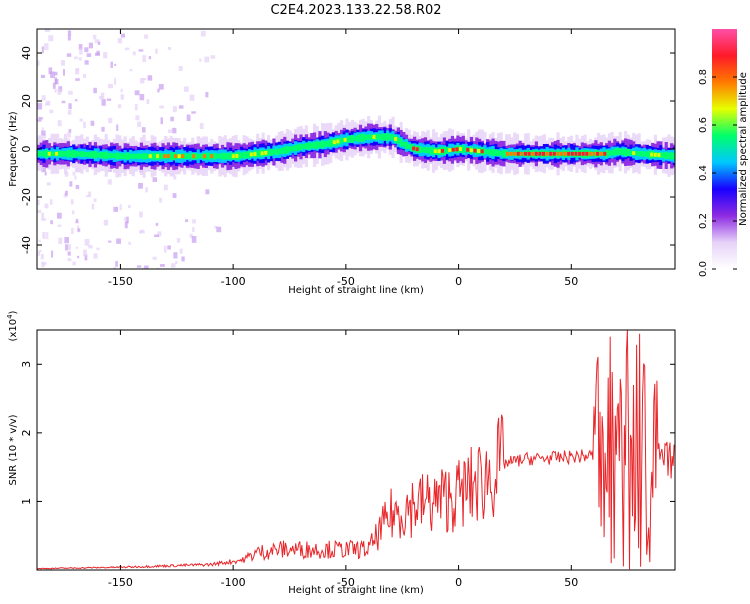  What do you see at coordinates (743, 149) in the screenshot?
I see `colorbar-label: Normalized spectral amplitude` at bounding box center [743, 149].